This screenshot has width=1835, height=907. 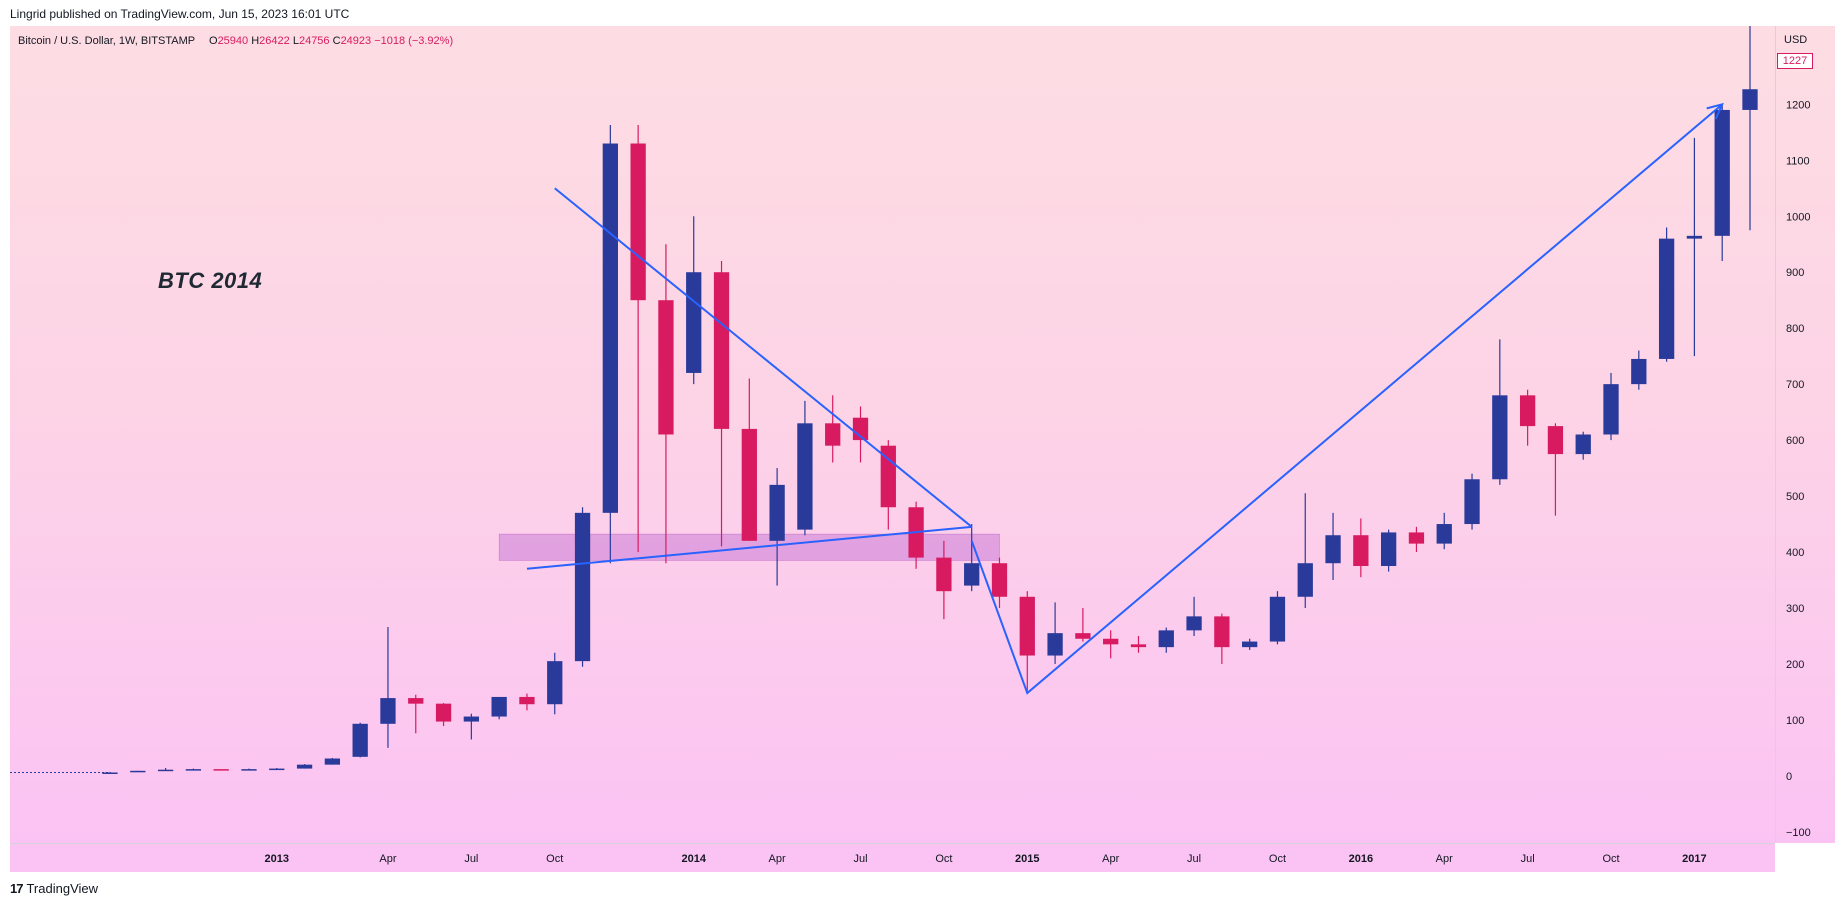 What do you see at coordinates (213, 41) in the screenshot?
I see `open-label: O` at bounding box center [213, 41].